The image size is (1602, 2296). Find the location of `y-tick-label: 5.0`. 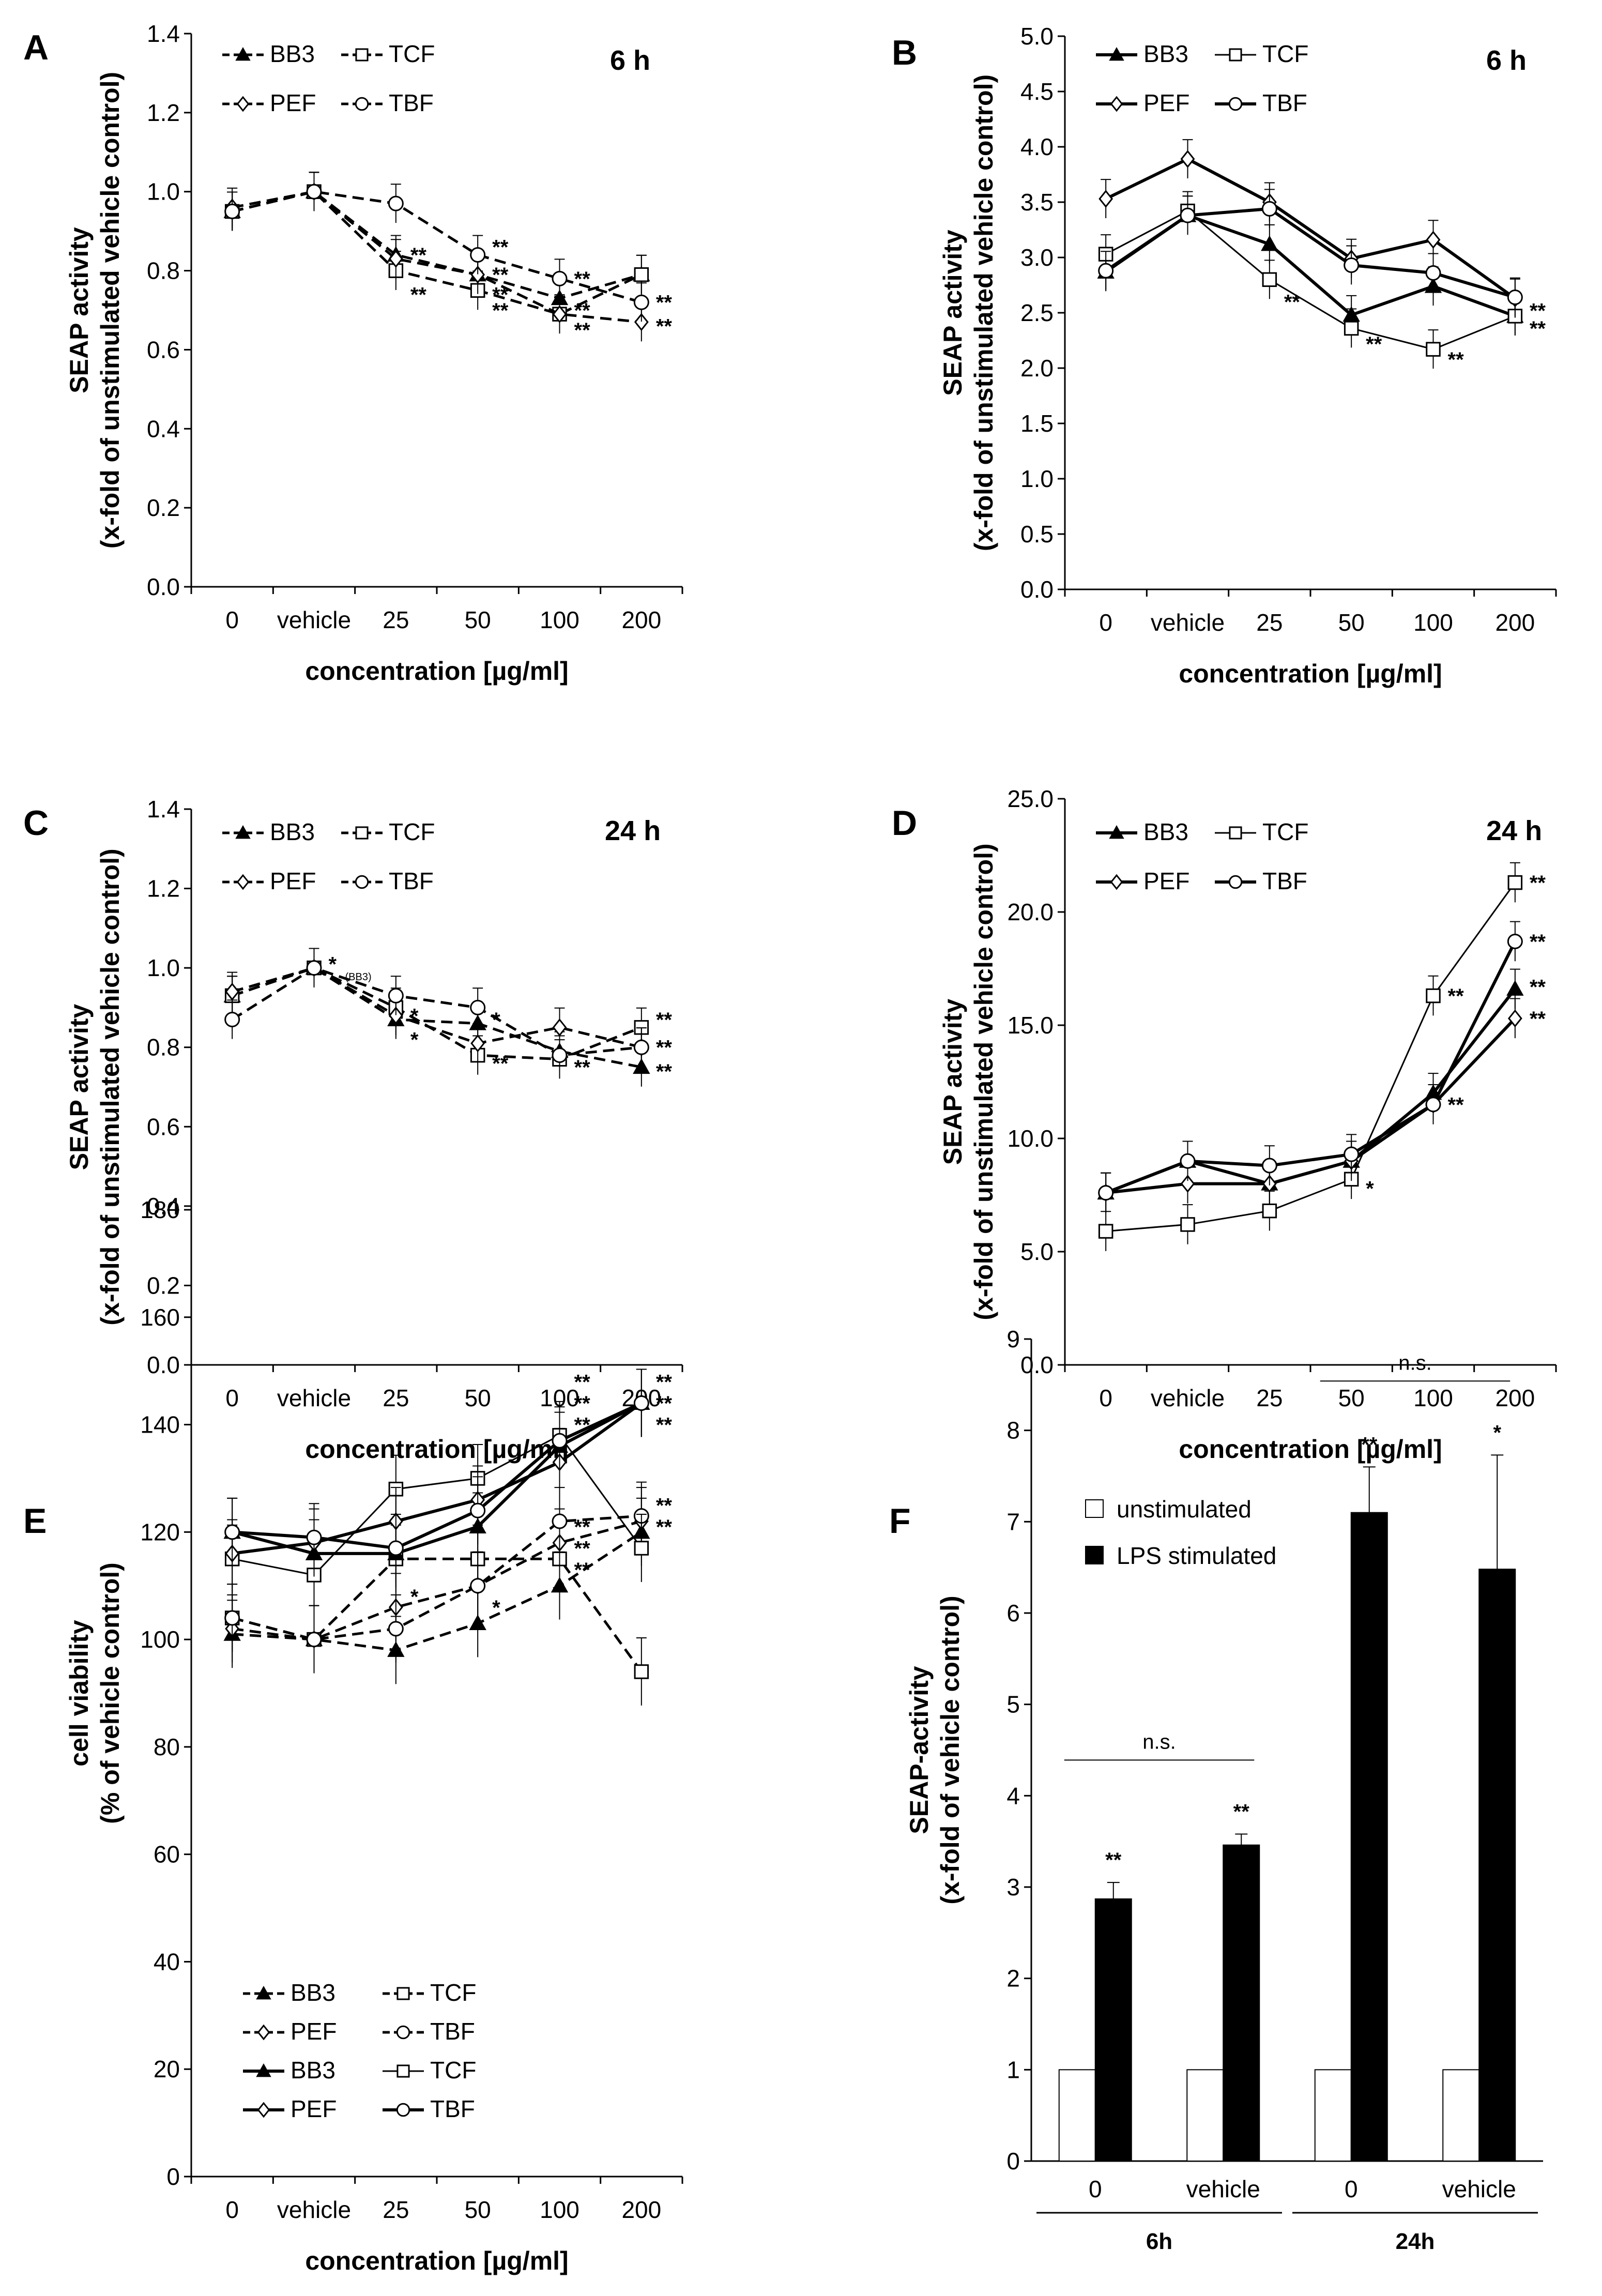

y-tick-label: 5.0 is located at coordinates (1037, 36).